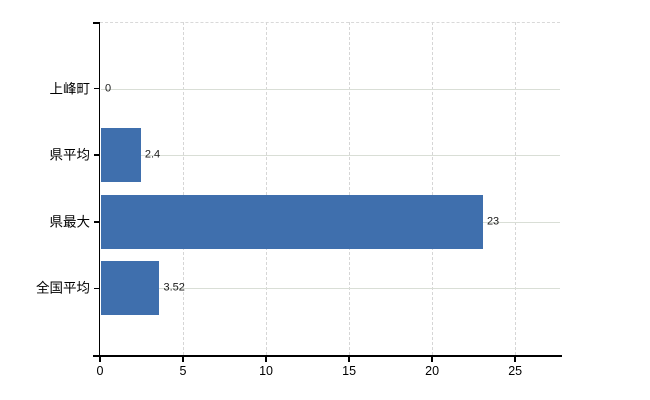 The width and height of the screenshot is (650, 400). What do you see at coordinates (96, 23) in the screenshot?
I see `y-axis-top-tick` at bounding box center [96, 23].